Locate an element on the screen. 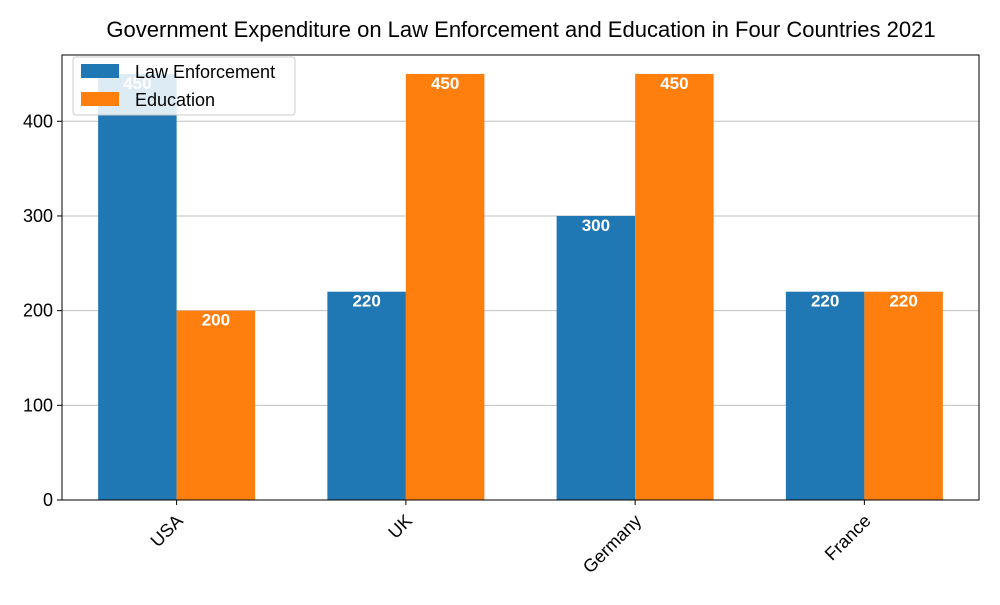 This screenshot has width=1000, height=605. legend-swatch-education is located at coordinates (100, 99).